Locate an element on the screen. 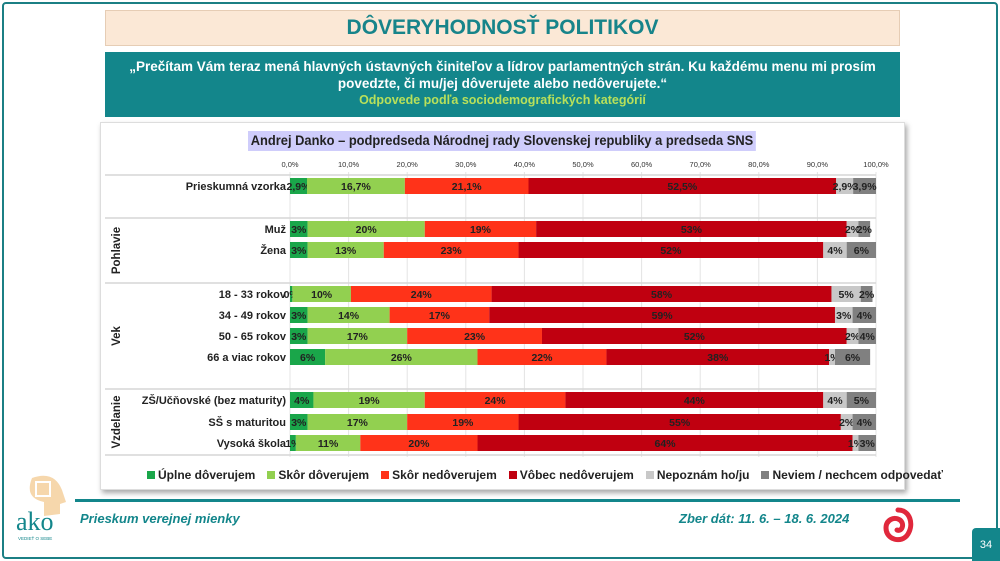  legend-item: Neviem / nechcem odpovedať is located at coordinates (852, 475).